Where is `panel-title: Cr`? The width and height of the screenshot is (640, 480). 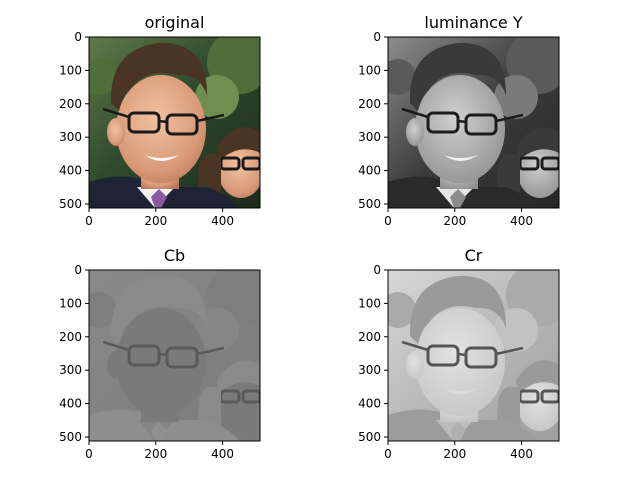
panel-title: Cr is located at coordinates (474, 255).